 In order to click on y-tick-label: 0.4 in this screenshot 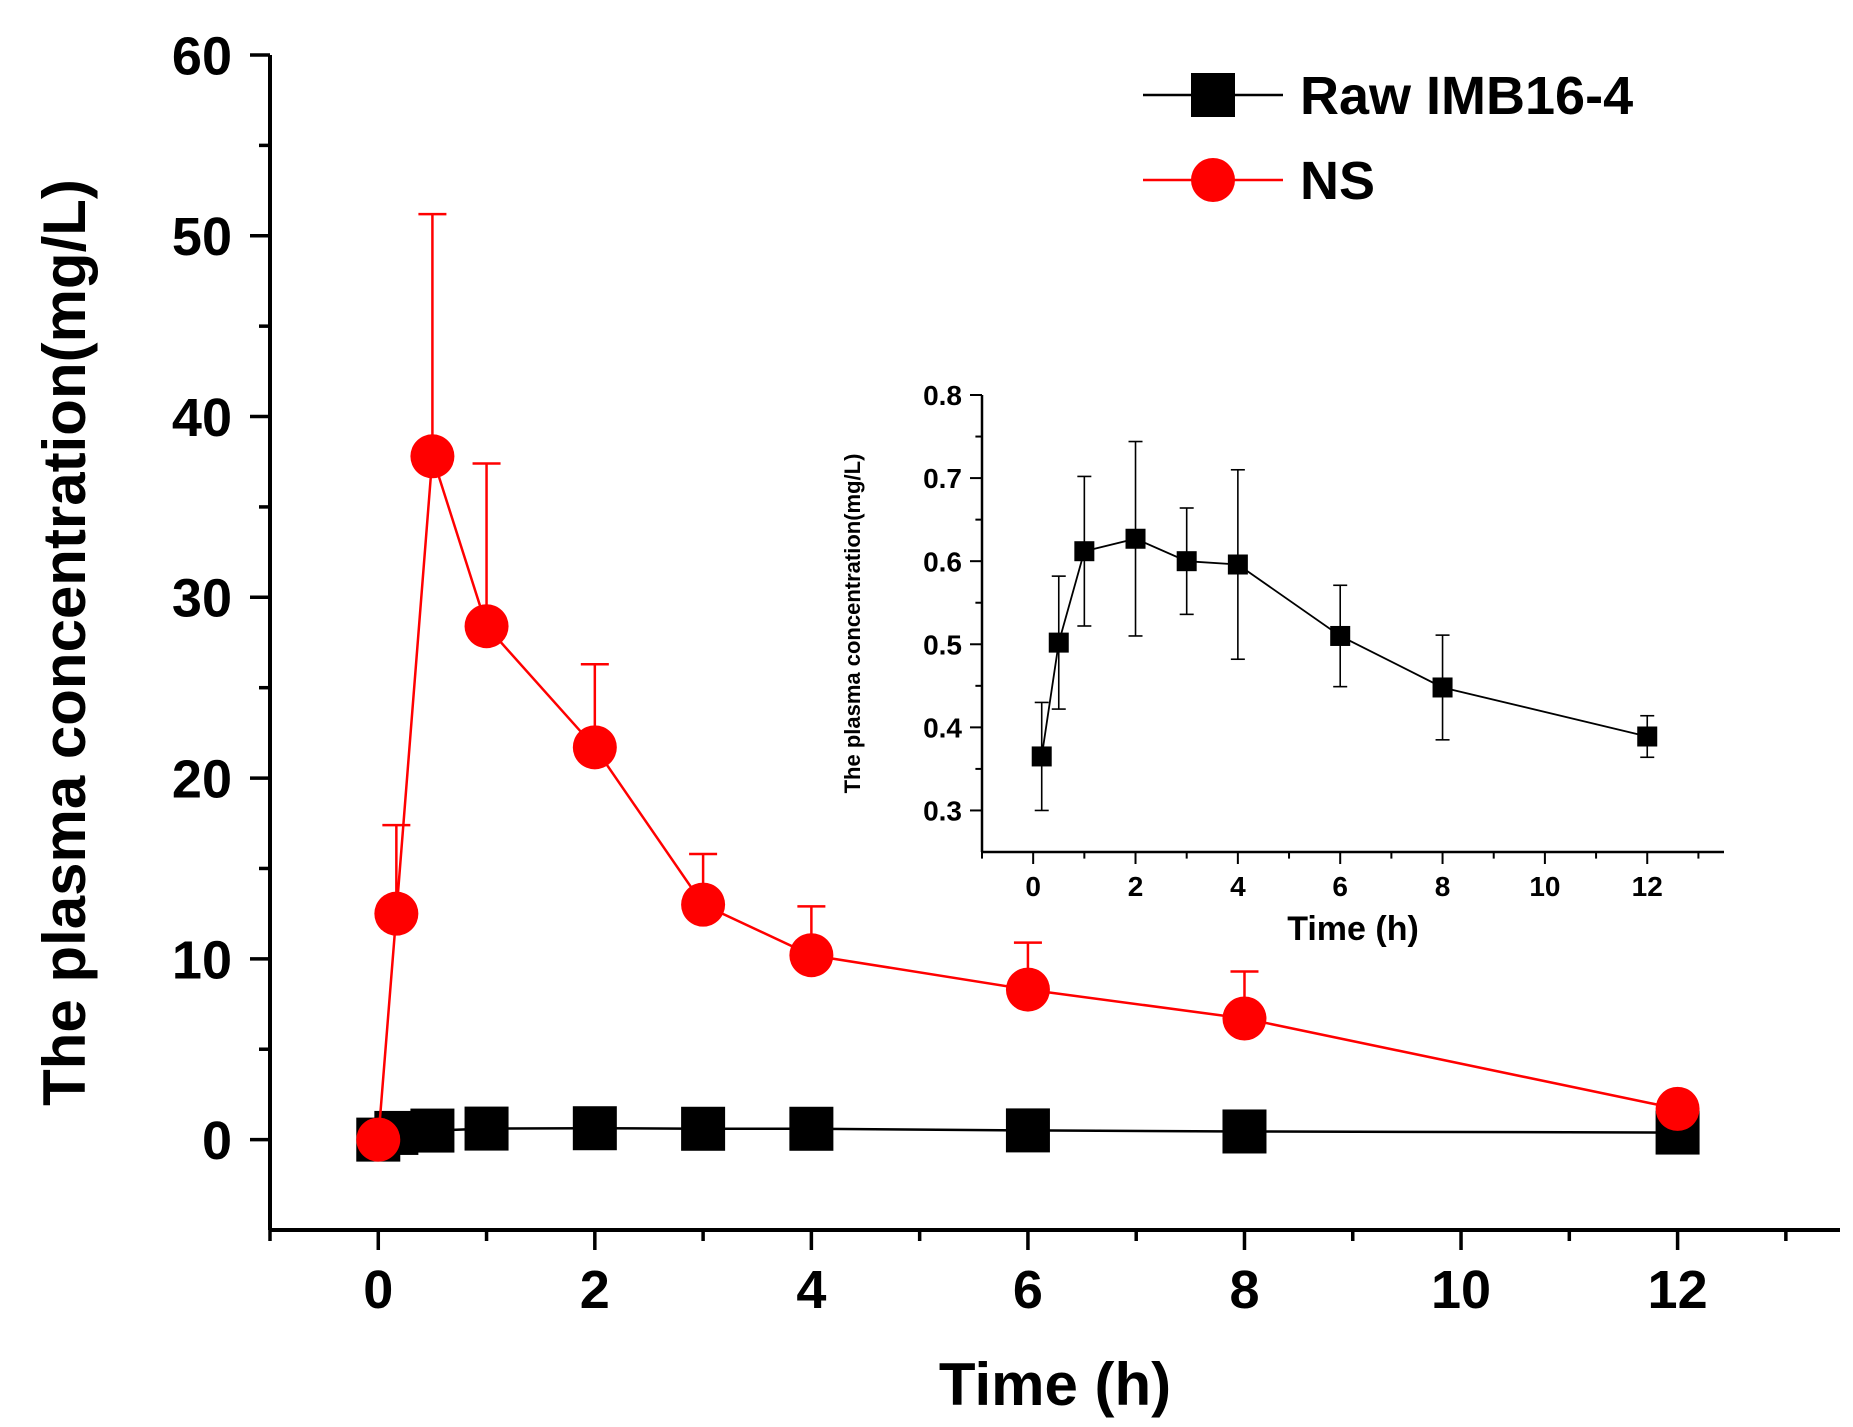, I will do `click(942, 727)`.